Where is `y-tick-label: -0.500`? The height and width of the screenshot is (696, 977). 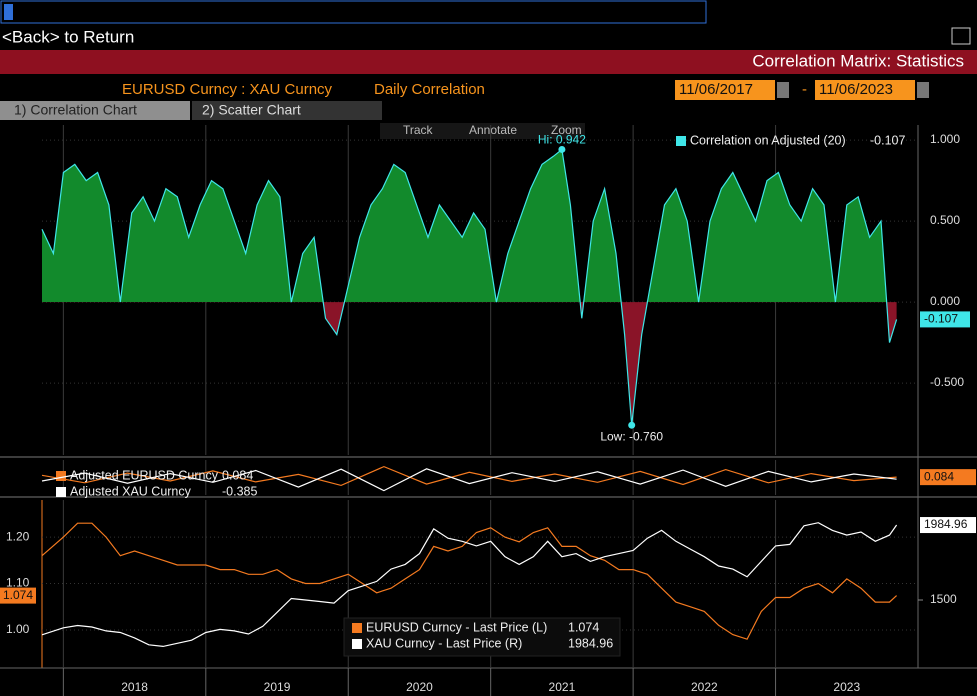
y-tick-label: -0.500 is located at coordinates (947, 382).